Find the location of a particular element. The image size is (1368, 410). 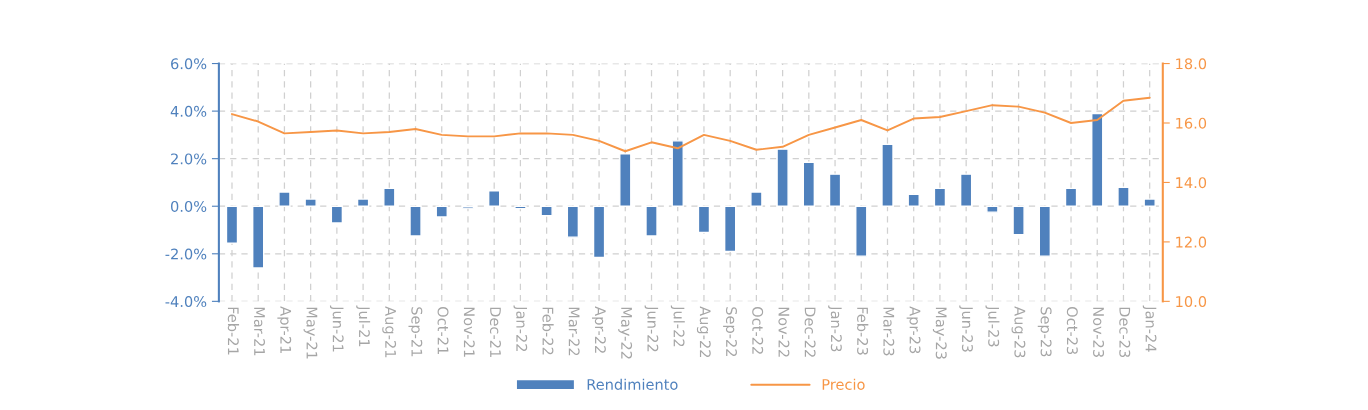

x-tick-label: Mar-23 is located at coordinates (889, 331).